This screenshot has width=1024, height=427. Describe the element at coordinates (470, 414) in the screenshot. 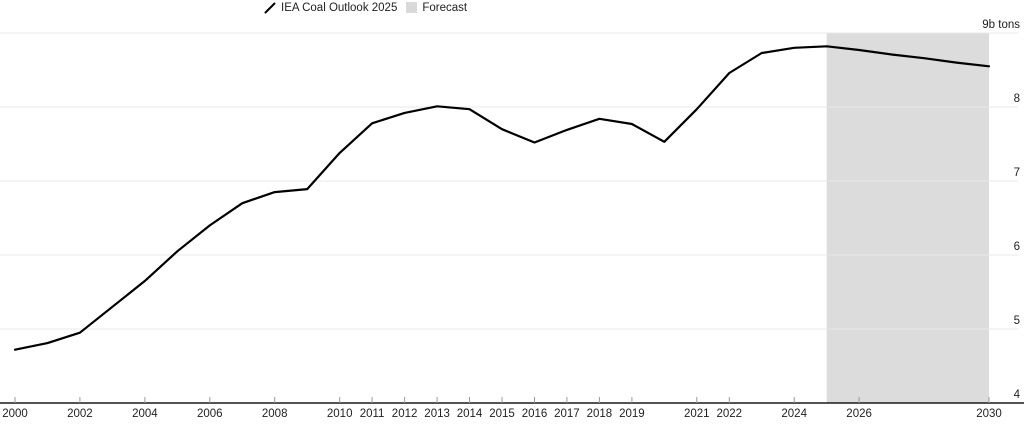

I see `x-axis-label: 2014` at that location.